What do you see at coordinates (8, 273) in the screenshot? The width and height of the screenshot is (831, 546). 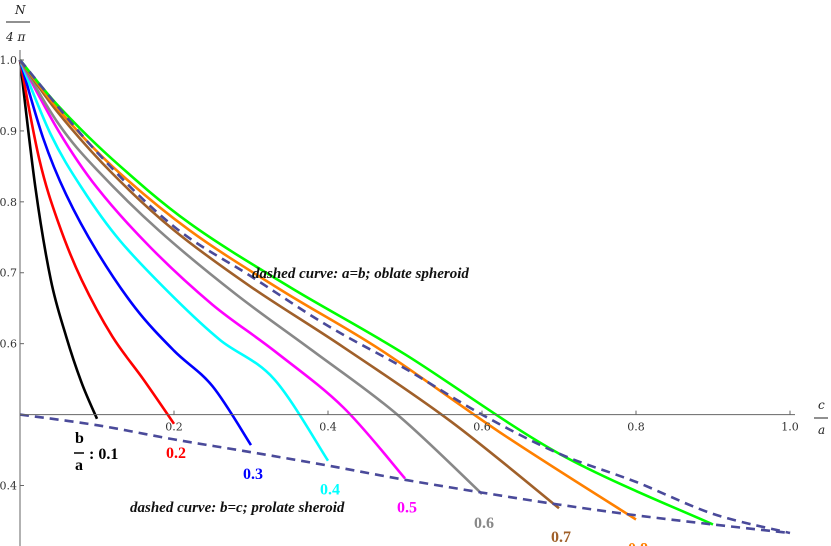 I see `y-tick-label: 0.7` at bounding box center [8, 273].